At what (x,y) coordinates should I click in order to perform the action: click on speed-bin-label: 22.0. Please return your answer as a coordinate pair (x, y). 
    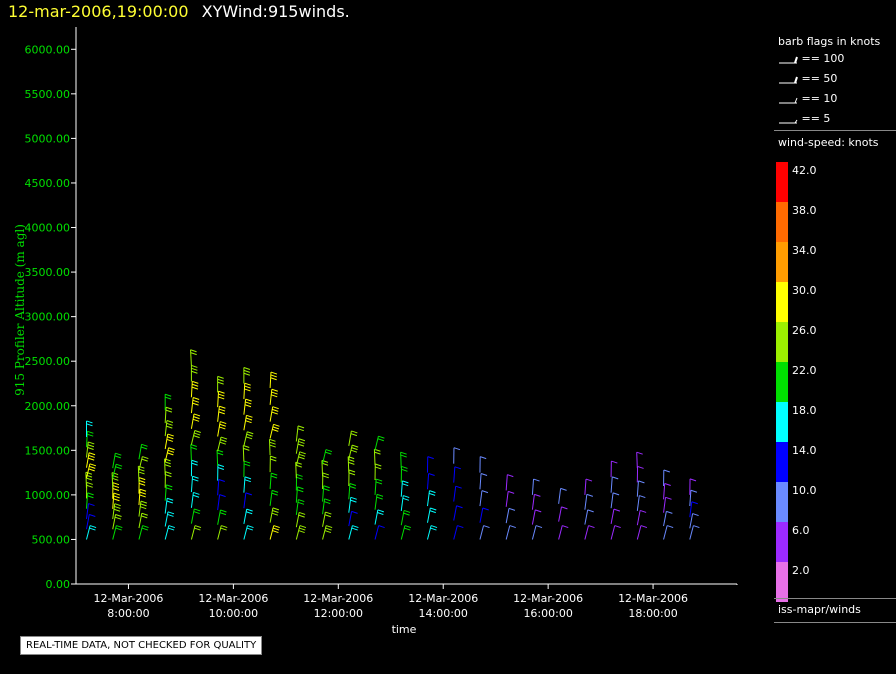
    Looking at the image, I should click on (804, 370).